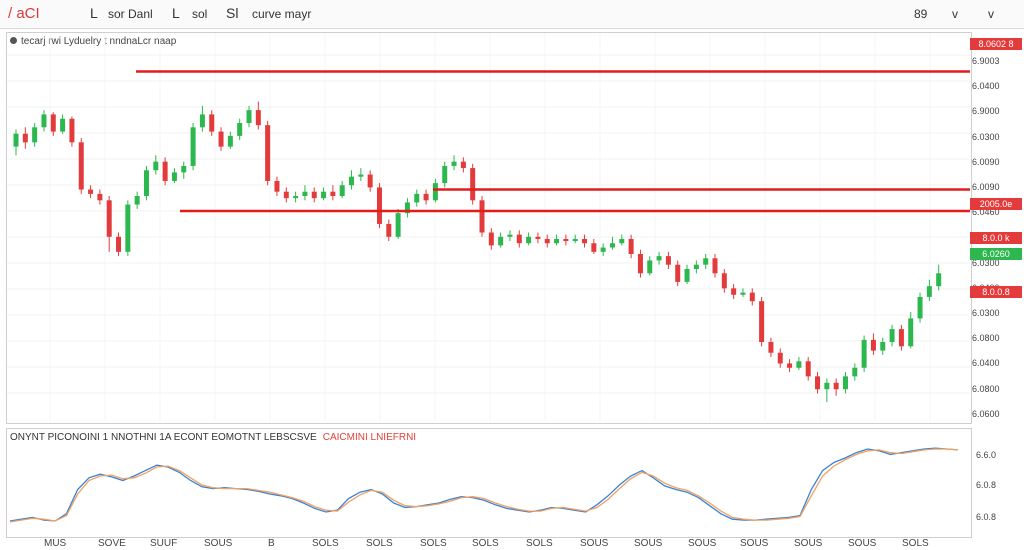 This screenshot has height=550, width=1024. Describe the element at coordinates (986, 388) in the screenshot. I see `price-axis-label: 6.0800` at that location.